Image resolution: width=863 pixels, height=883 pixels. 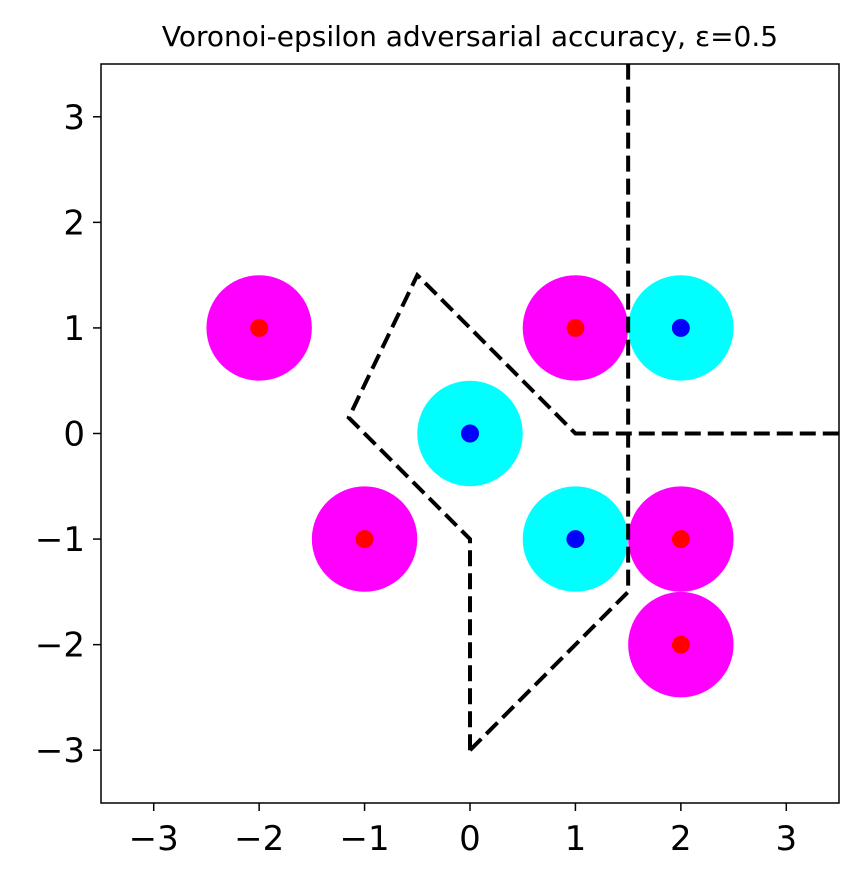 What do you see at coordinates (681, 839) in the screenshot?
I see `x-tick-label: 2` at bounding box center [681, 839].